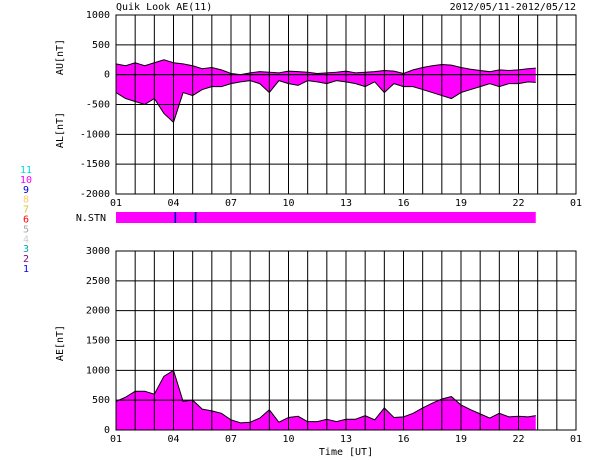 The image size is (590, 460). What do you see at coordinates (26, 249) in the screenshot?
I see `legend-entry: 3` at bounding box center [26, 249].